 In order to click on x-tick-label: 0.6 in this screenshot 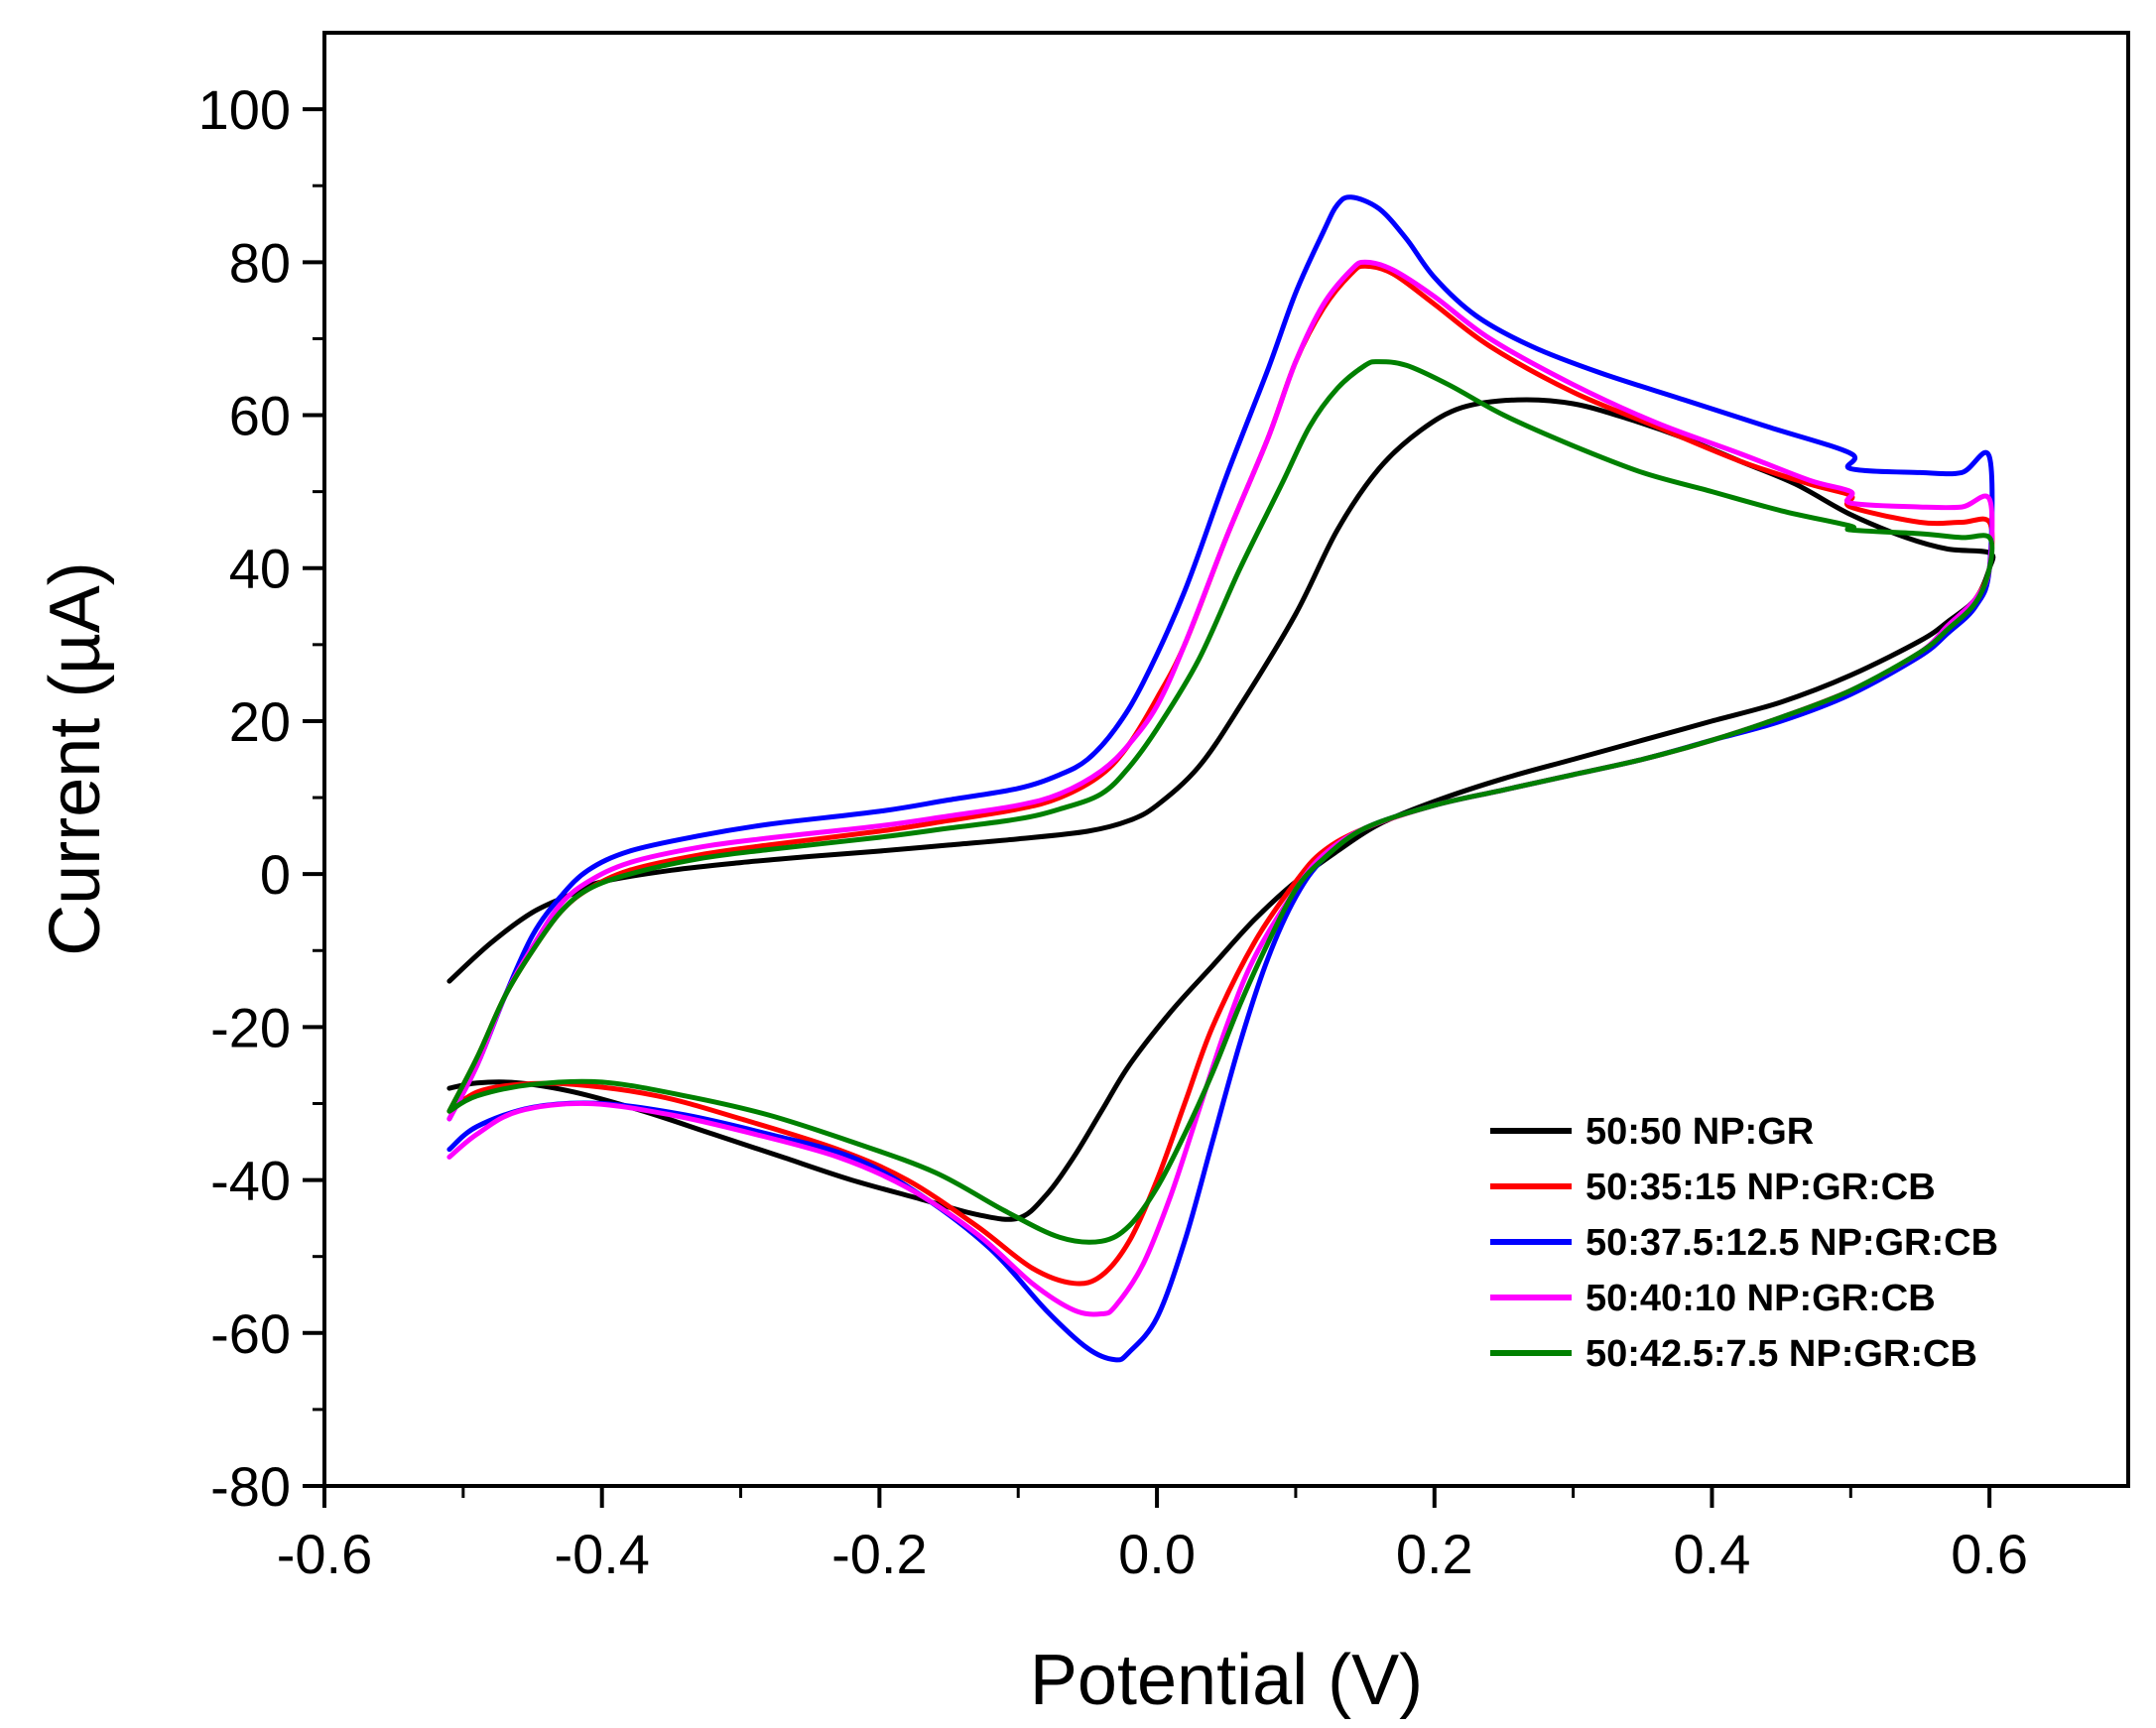, I will do `click(1989, 1554)`.